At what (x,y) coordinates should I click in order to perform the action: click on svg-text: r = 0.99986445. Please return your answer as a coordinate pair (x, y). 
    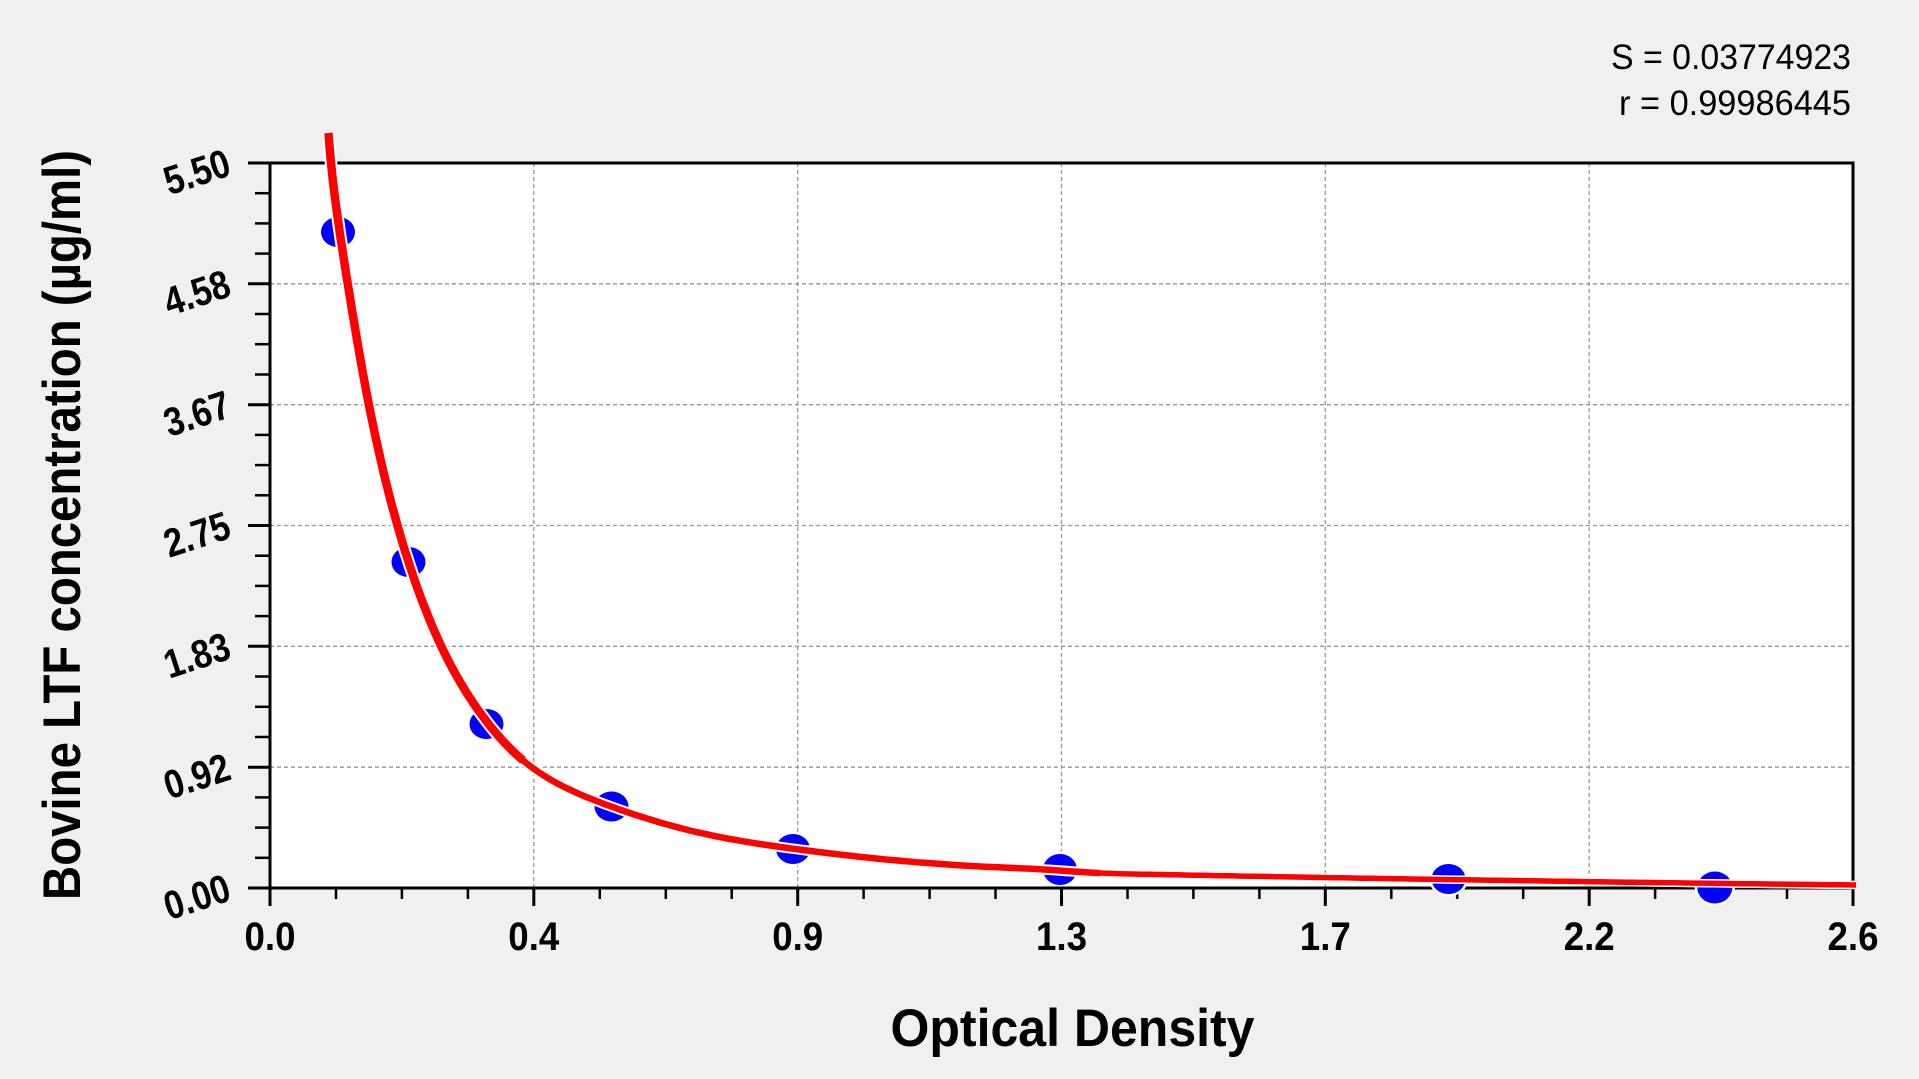
    Looking at the image, I should click on (1735, 103).